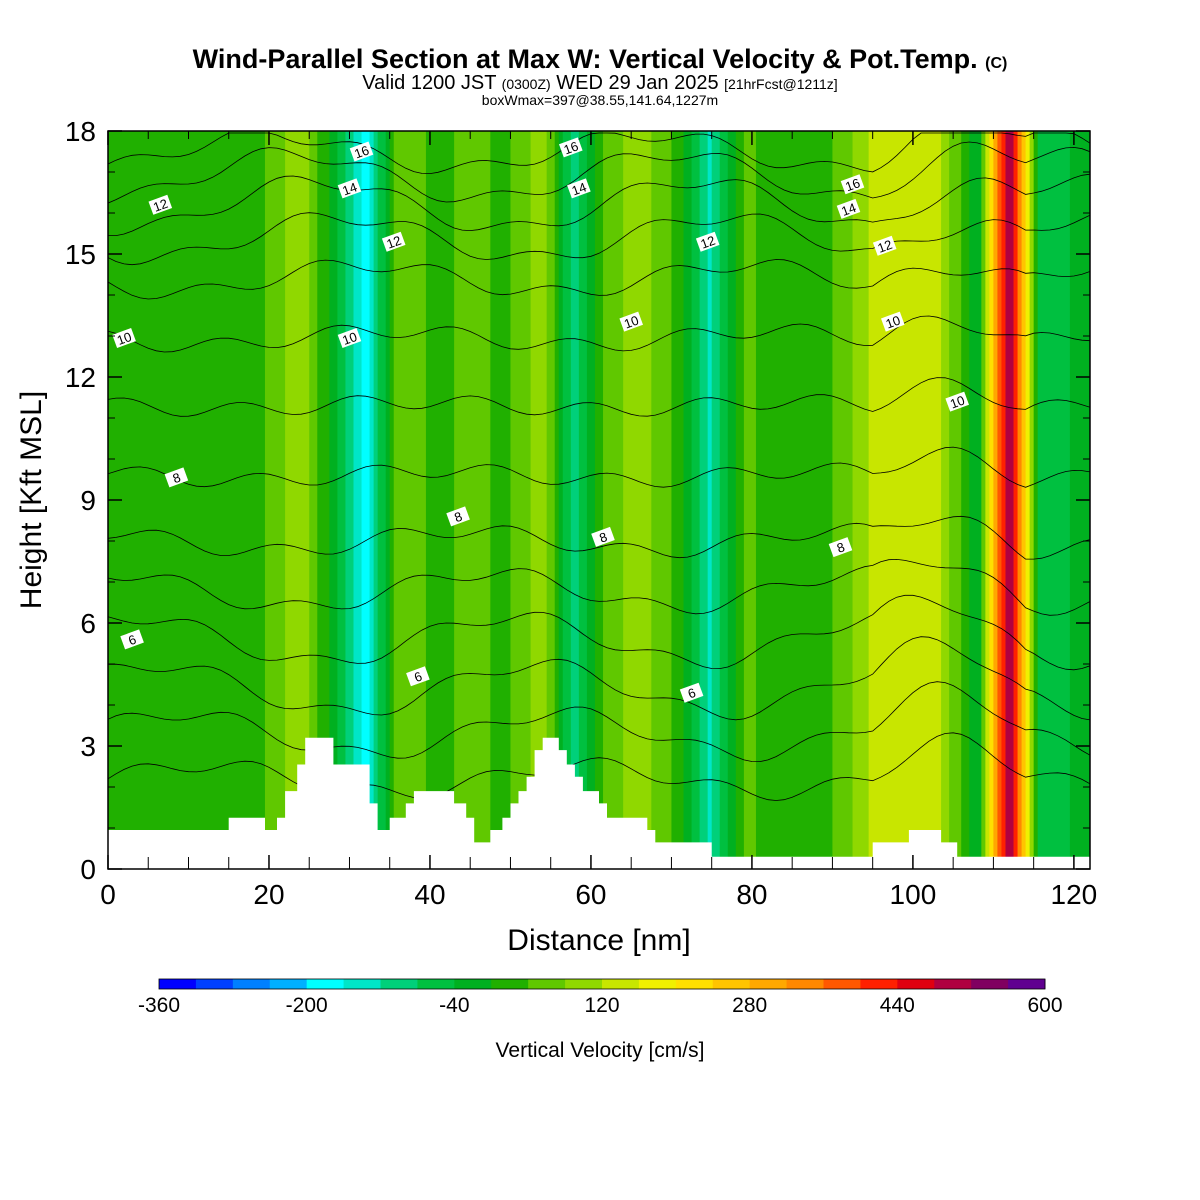 Image resolution: width=1200 pixels, height=1200 pixels. I want to click on theta-label-text: 10, so click(957, 402).